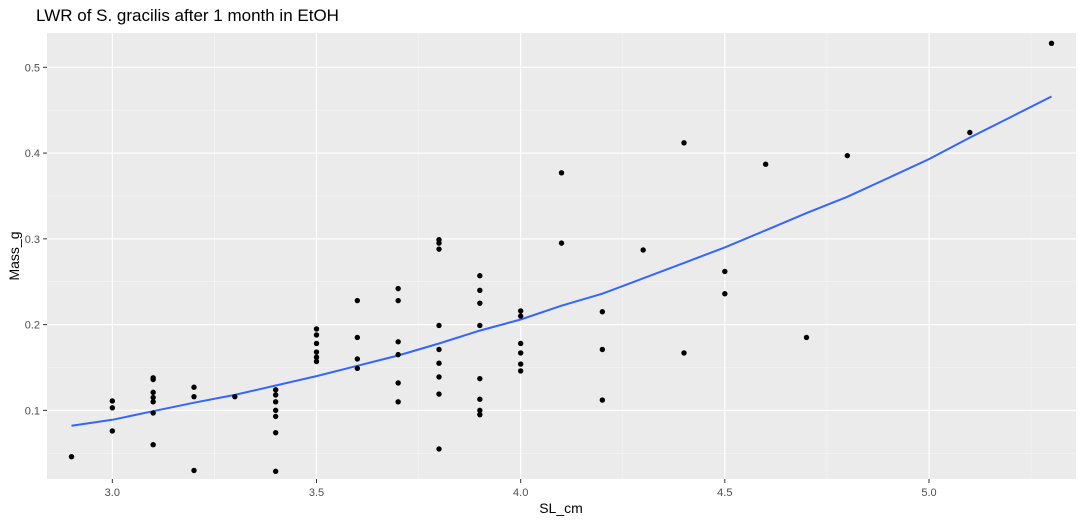  Describe the element at coordinates (724, 493) in the screenshot. I see `x-tick-label: 4.5` at that location.